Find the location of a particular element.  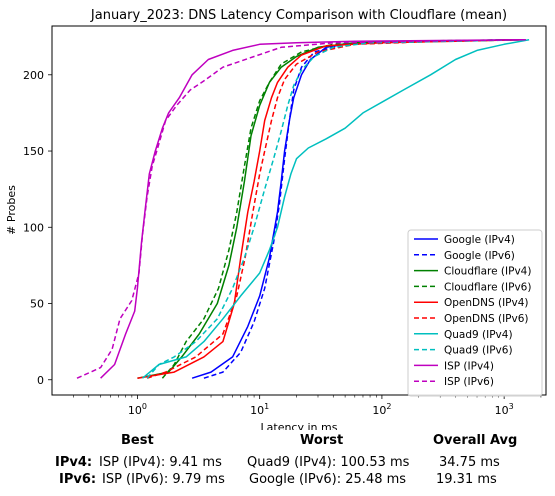

y-axis-label: # Probes is located at coordinates (11, 210).